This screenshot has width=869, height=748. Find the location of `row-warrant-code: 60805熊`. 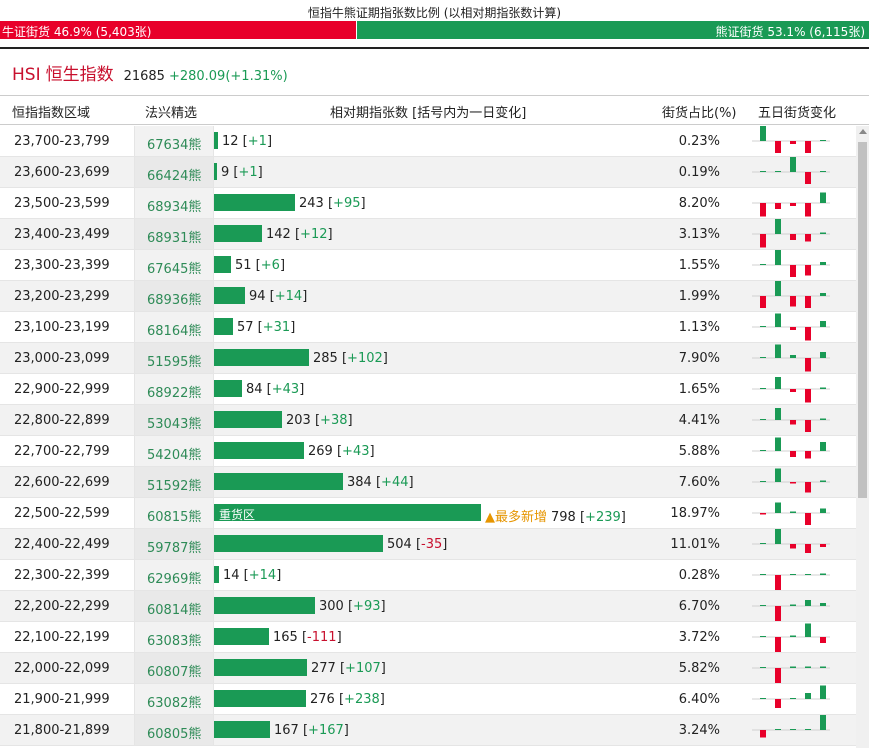

row-warrant-code: 60805熊 is located at coordinates (174, 730).